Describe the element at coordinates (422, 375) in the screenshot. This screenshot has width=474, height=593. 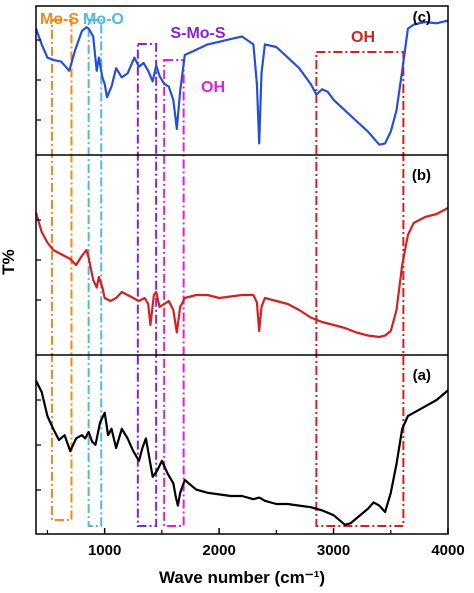
I see `panel-label-a: (a)` at that location.